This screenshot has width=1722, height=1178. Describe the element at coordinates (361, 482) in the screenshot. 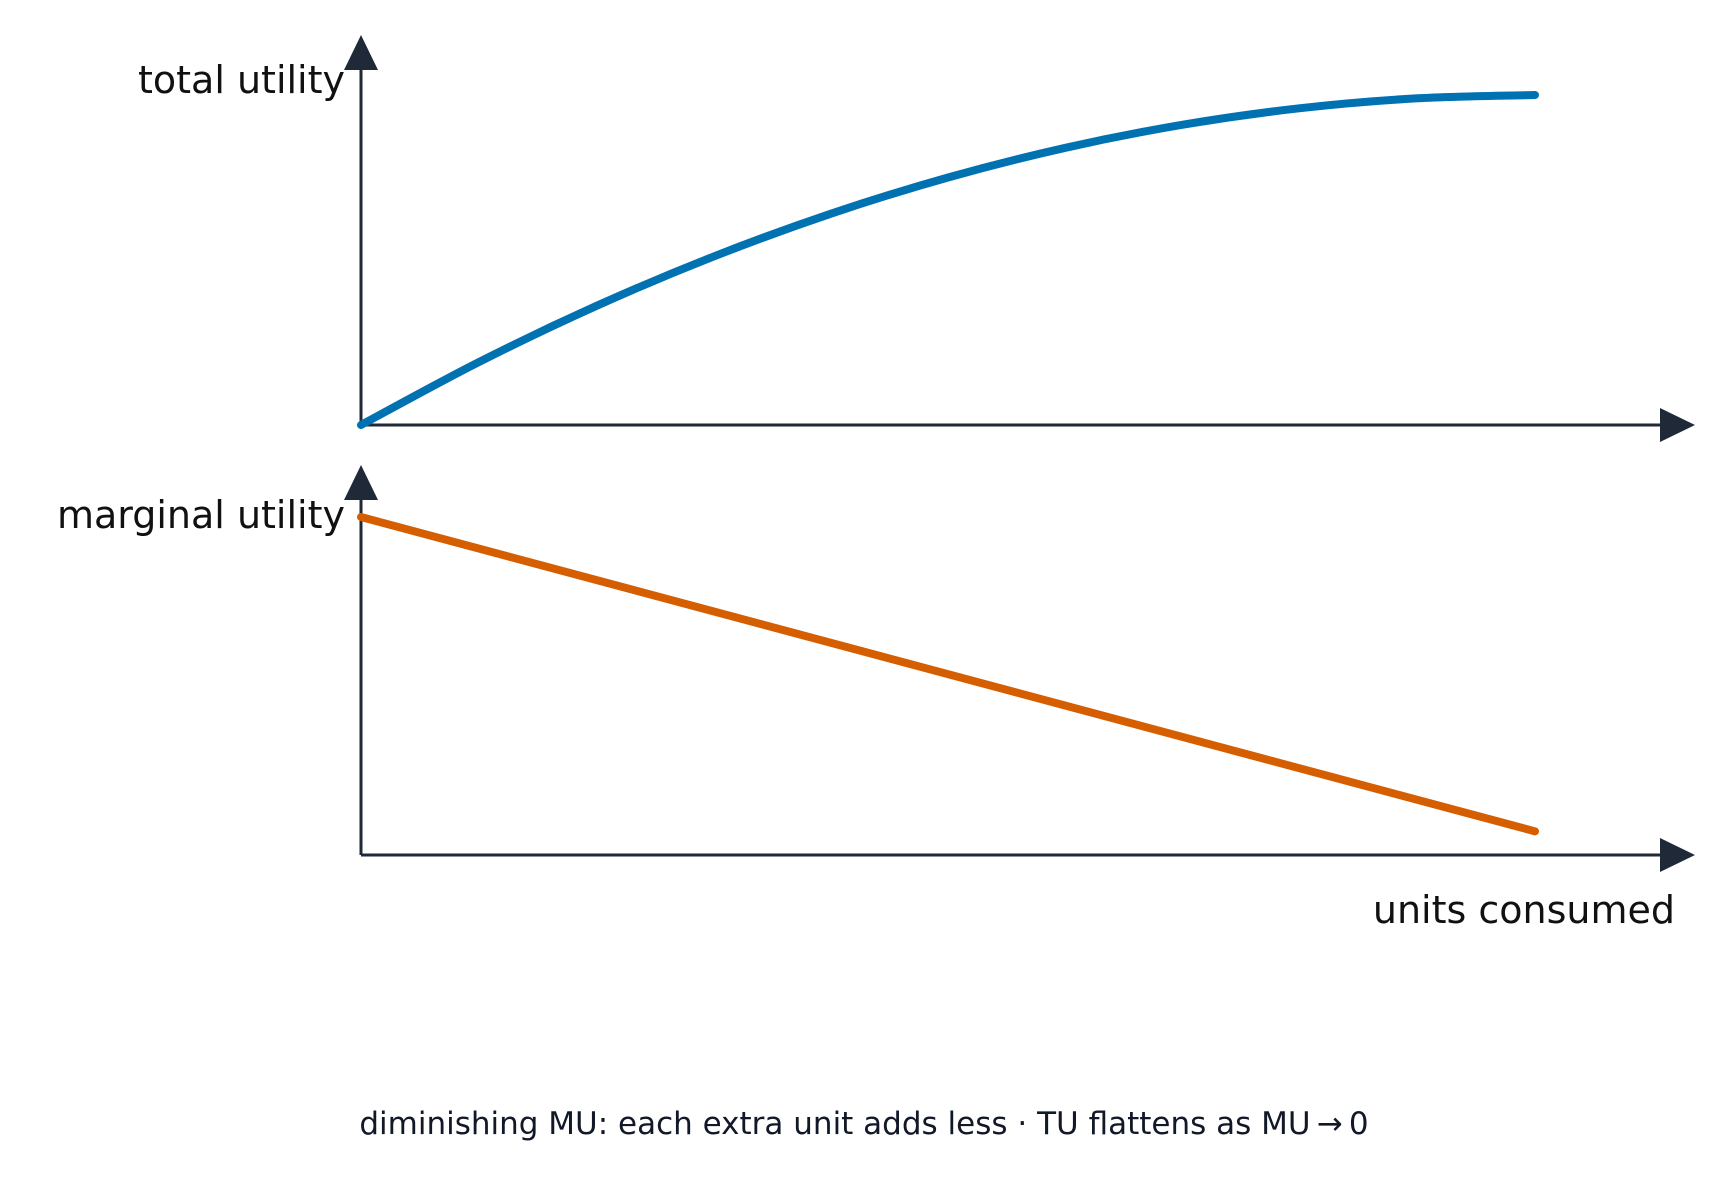

I see `mu-y-axis-arrow-icon` at that location.